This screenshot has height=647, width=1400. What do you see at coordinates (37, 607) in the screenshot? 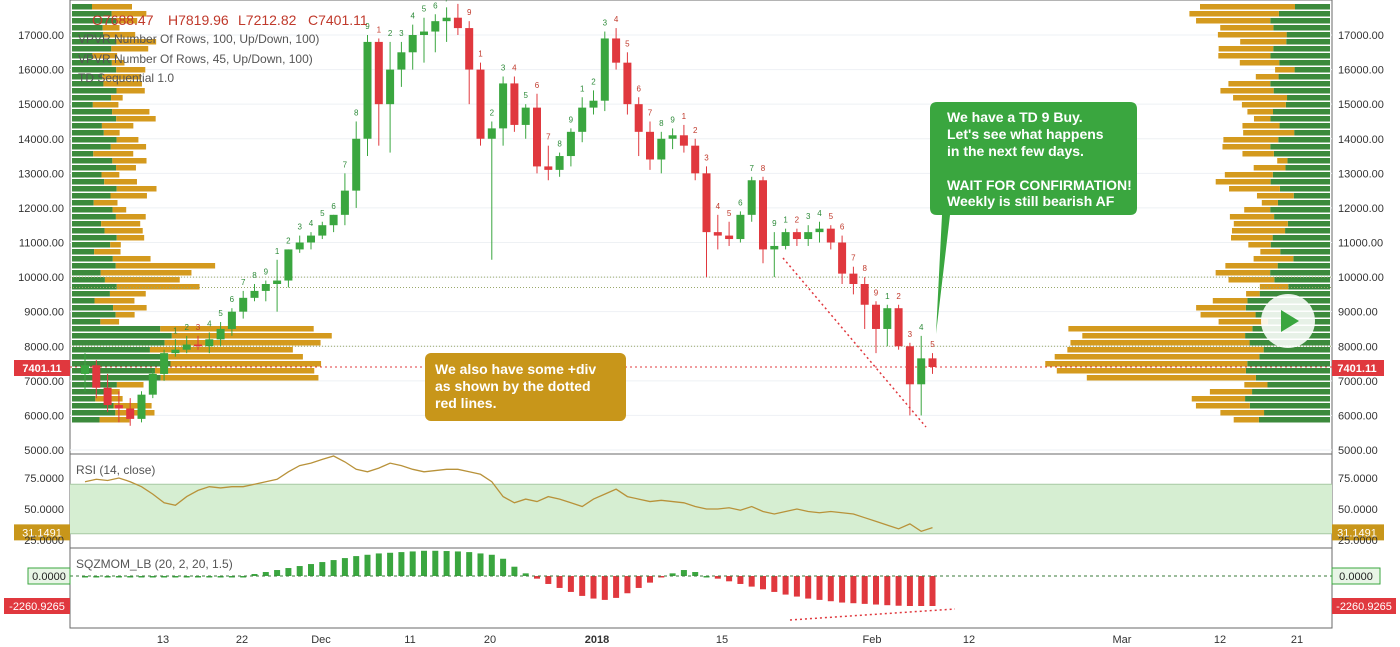
I see `momentum-last-label-left: -2260.9265` at bounding box center [37, 607].